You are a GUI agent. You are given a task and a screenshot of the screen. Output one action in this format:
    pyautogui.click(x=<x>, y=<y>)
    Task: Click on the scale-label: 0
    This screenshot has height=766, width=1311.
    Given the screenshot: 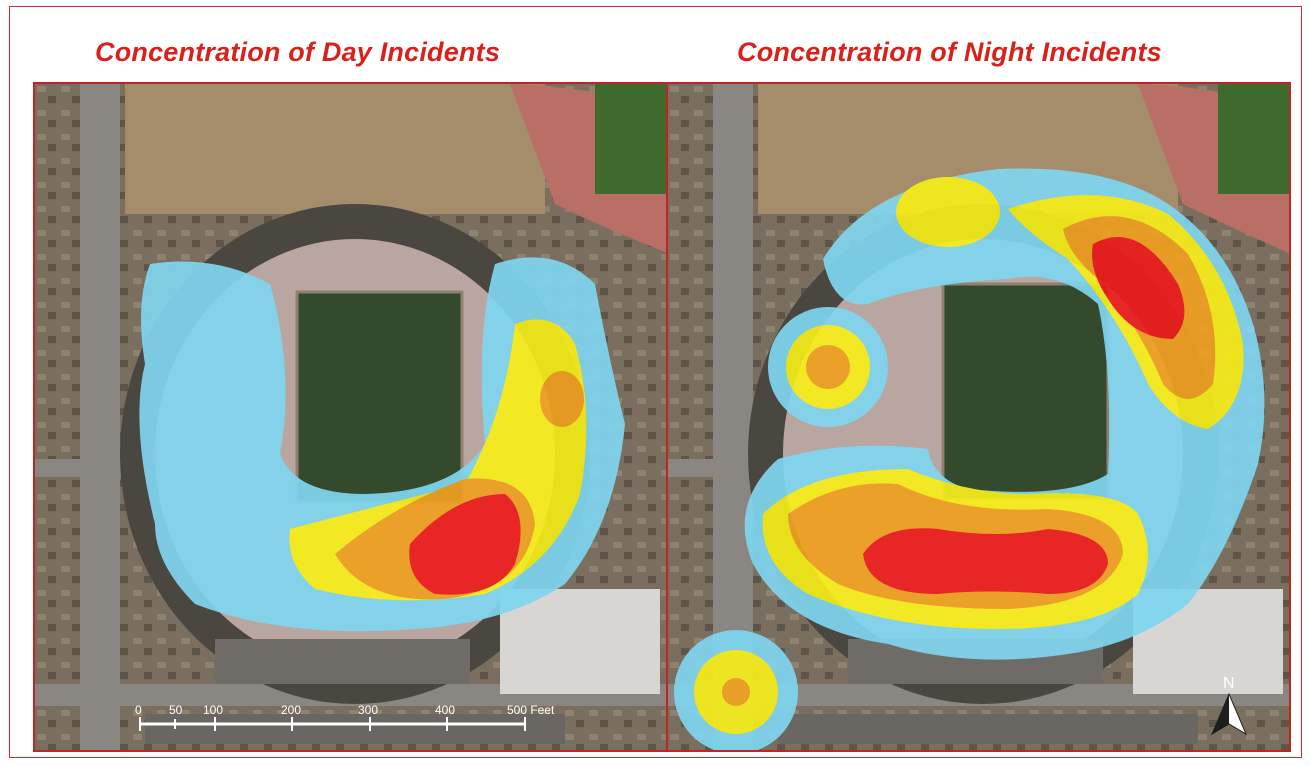 What is the action you would take?
    pyautogui.click(x=138, y=710)
    